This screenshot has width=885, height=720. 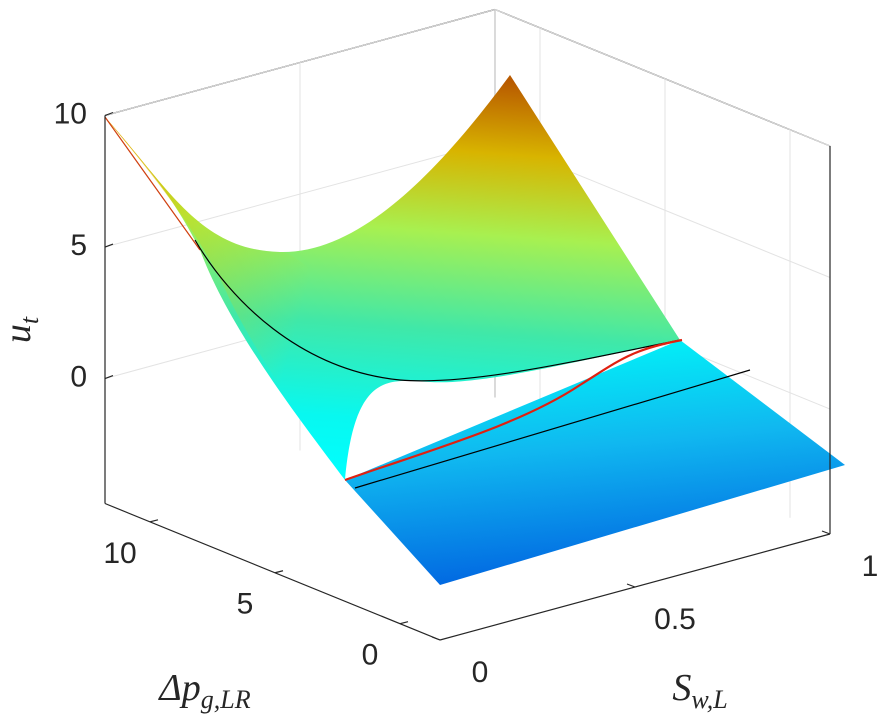 I want to click on y-tick-label: 0.5, so click(x=675, y=619).